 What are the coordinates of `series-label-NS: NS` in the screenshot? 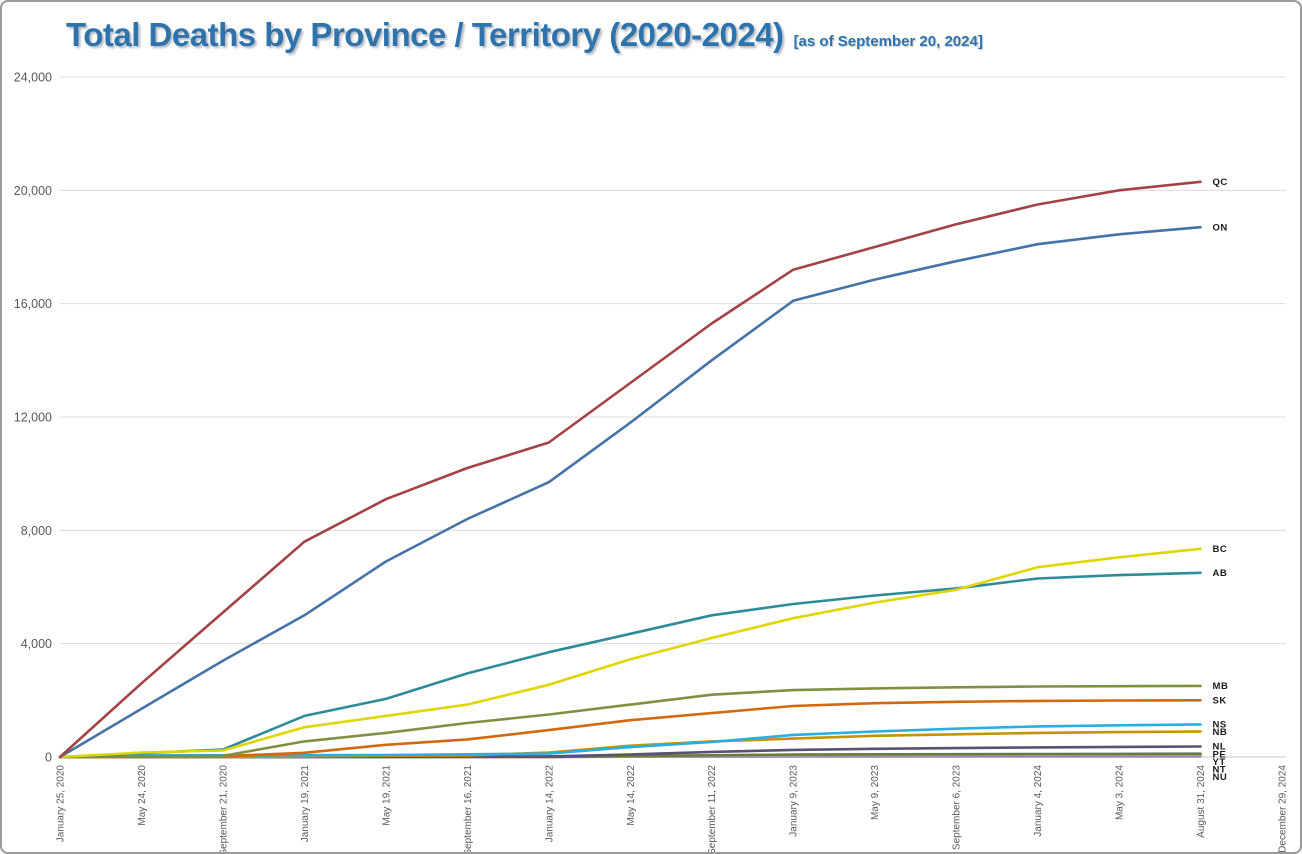 It's located at (1220, 725).